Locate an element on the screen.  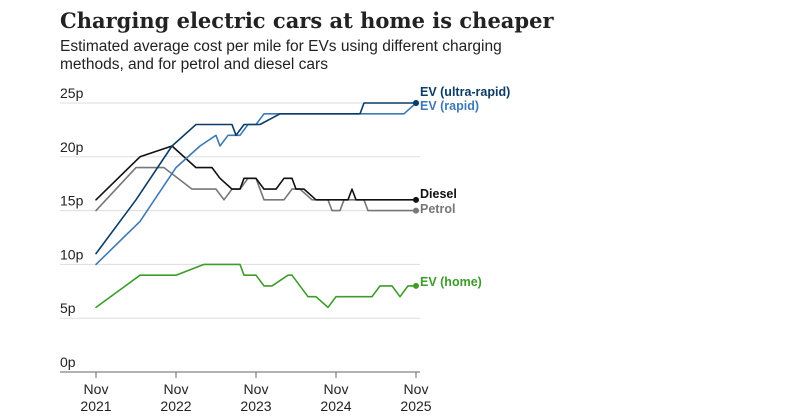
series-label-ev-rapid: EV (rapid) is located at coordinates (449, 106).